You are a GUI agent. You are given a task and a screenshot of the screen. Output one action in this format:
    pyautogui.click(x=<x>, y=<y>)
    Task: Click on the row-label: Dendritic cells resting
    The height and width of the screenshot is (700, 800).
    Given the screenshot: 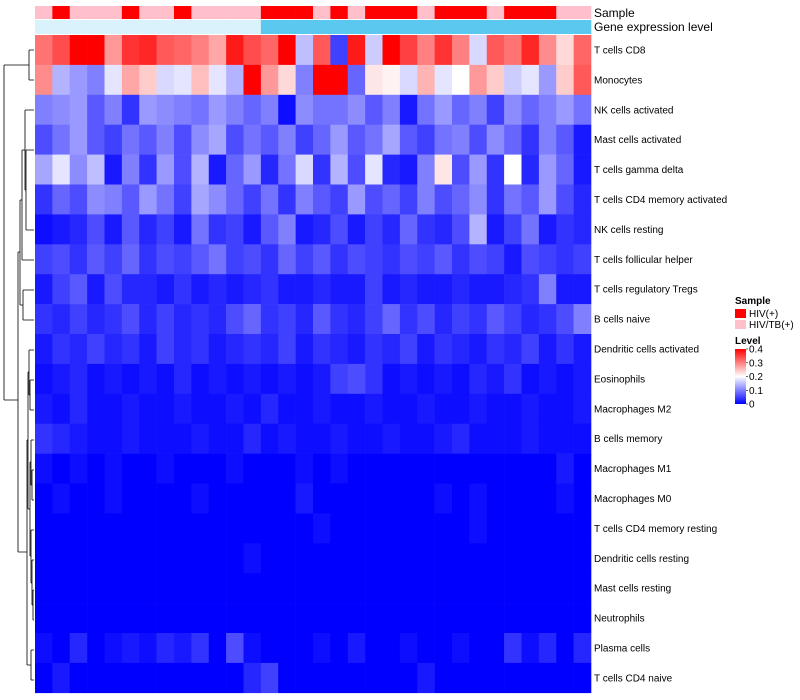 What is the action you would take?
    pyautogui.click(x=641, y=559)
    